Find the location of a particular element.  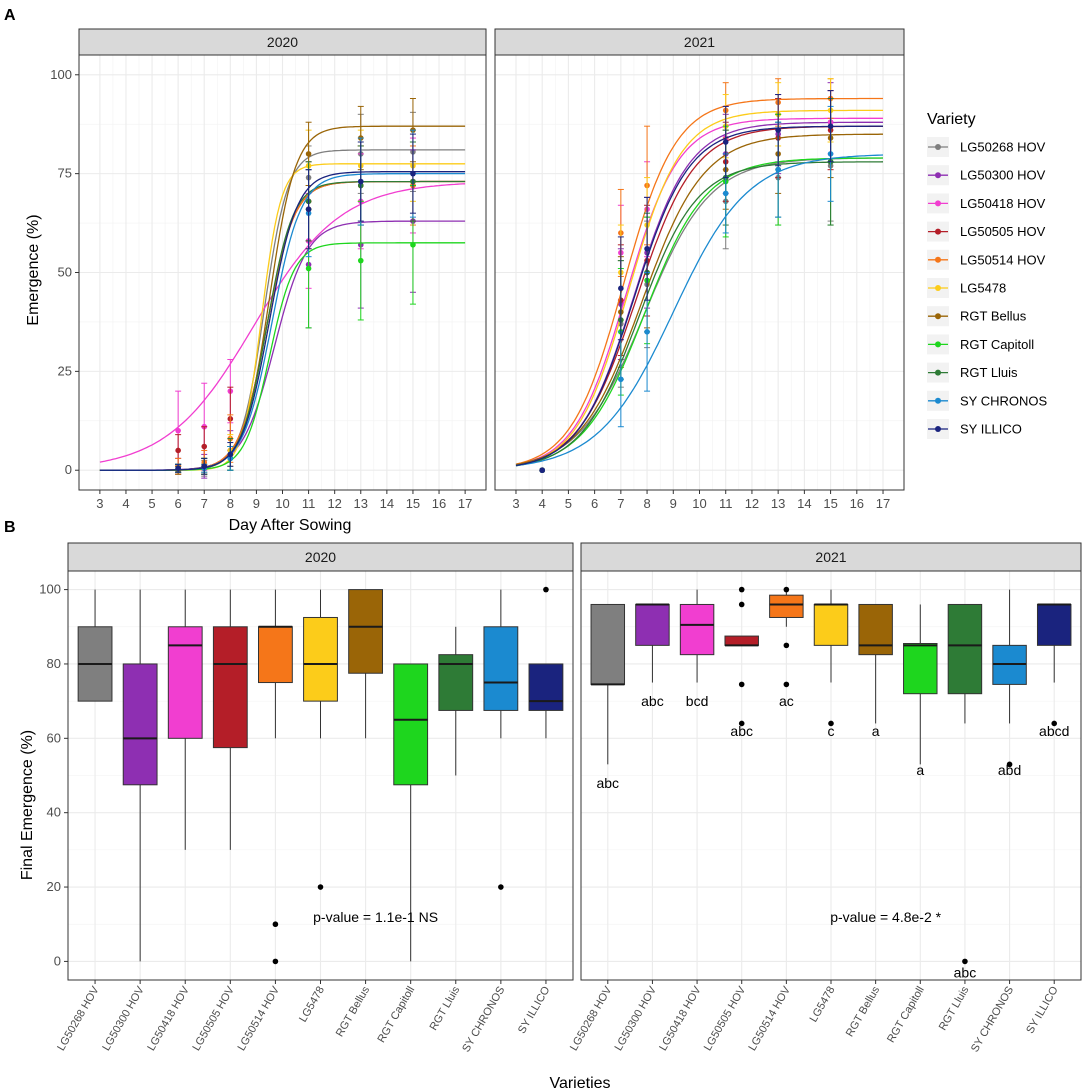

panel-b-letter: B is located at coordinates (10, 527).